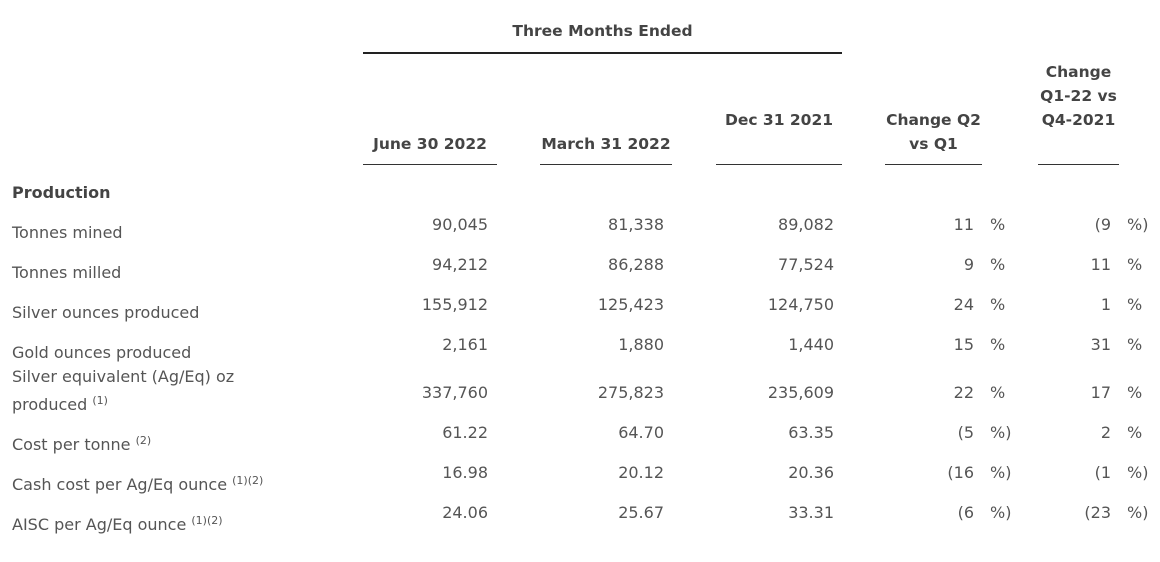 The image size is (1160, 562). I want to click on cell-change-q1-q4: 31, so click(1100, 344).